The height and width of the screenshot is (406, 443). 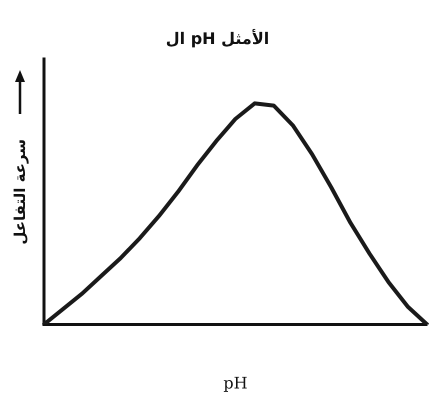 What do you see at coordinates (235, 383) in the screenshot?
I see `x-axis-title: pH` at bounding box center [235, 383].